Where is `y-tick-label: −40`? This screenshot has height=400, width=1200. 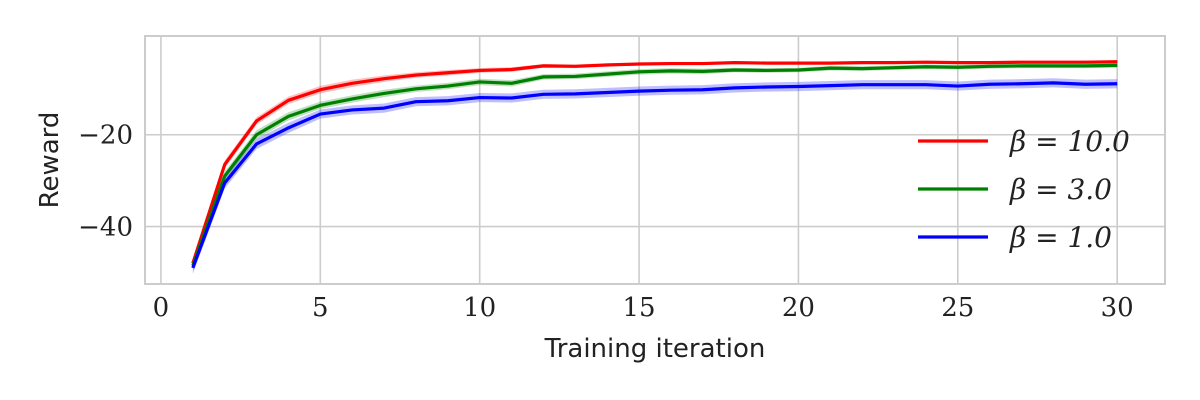
y-tick-label: −40 is located at coordinates (105, 228).